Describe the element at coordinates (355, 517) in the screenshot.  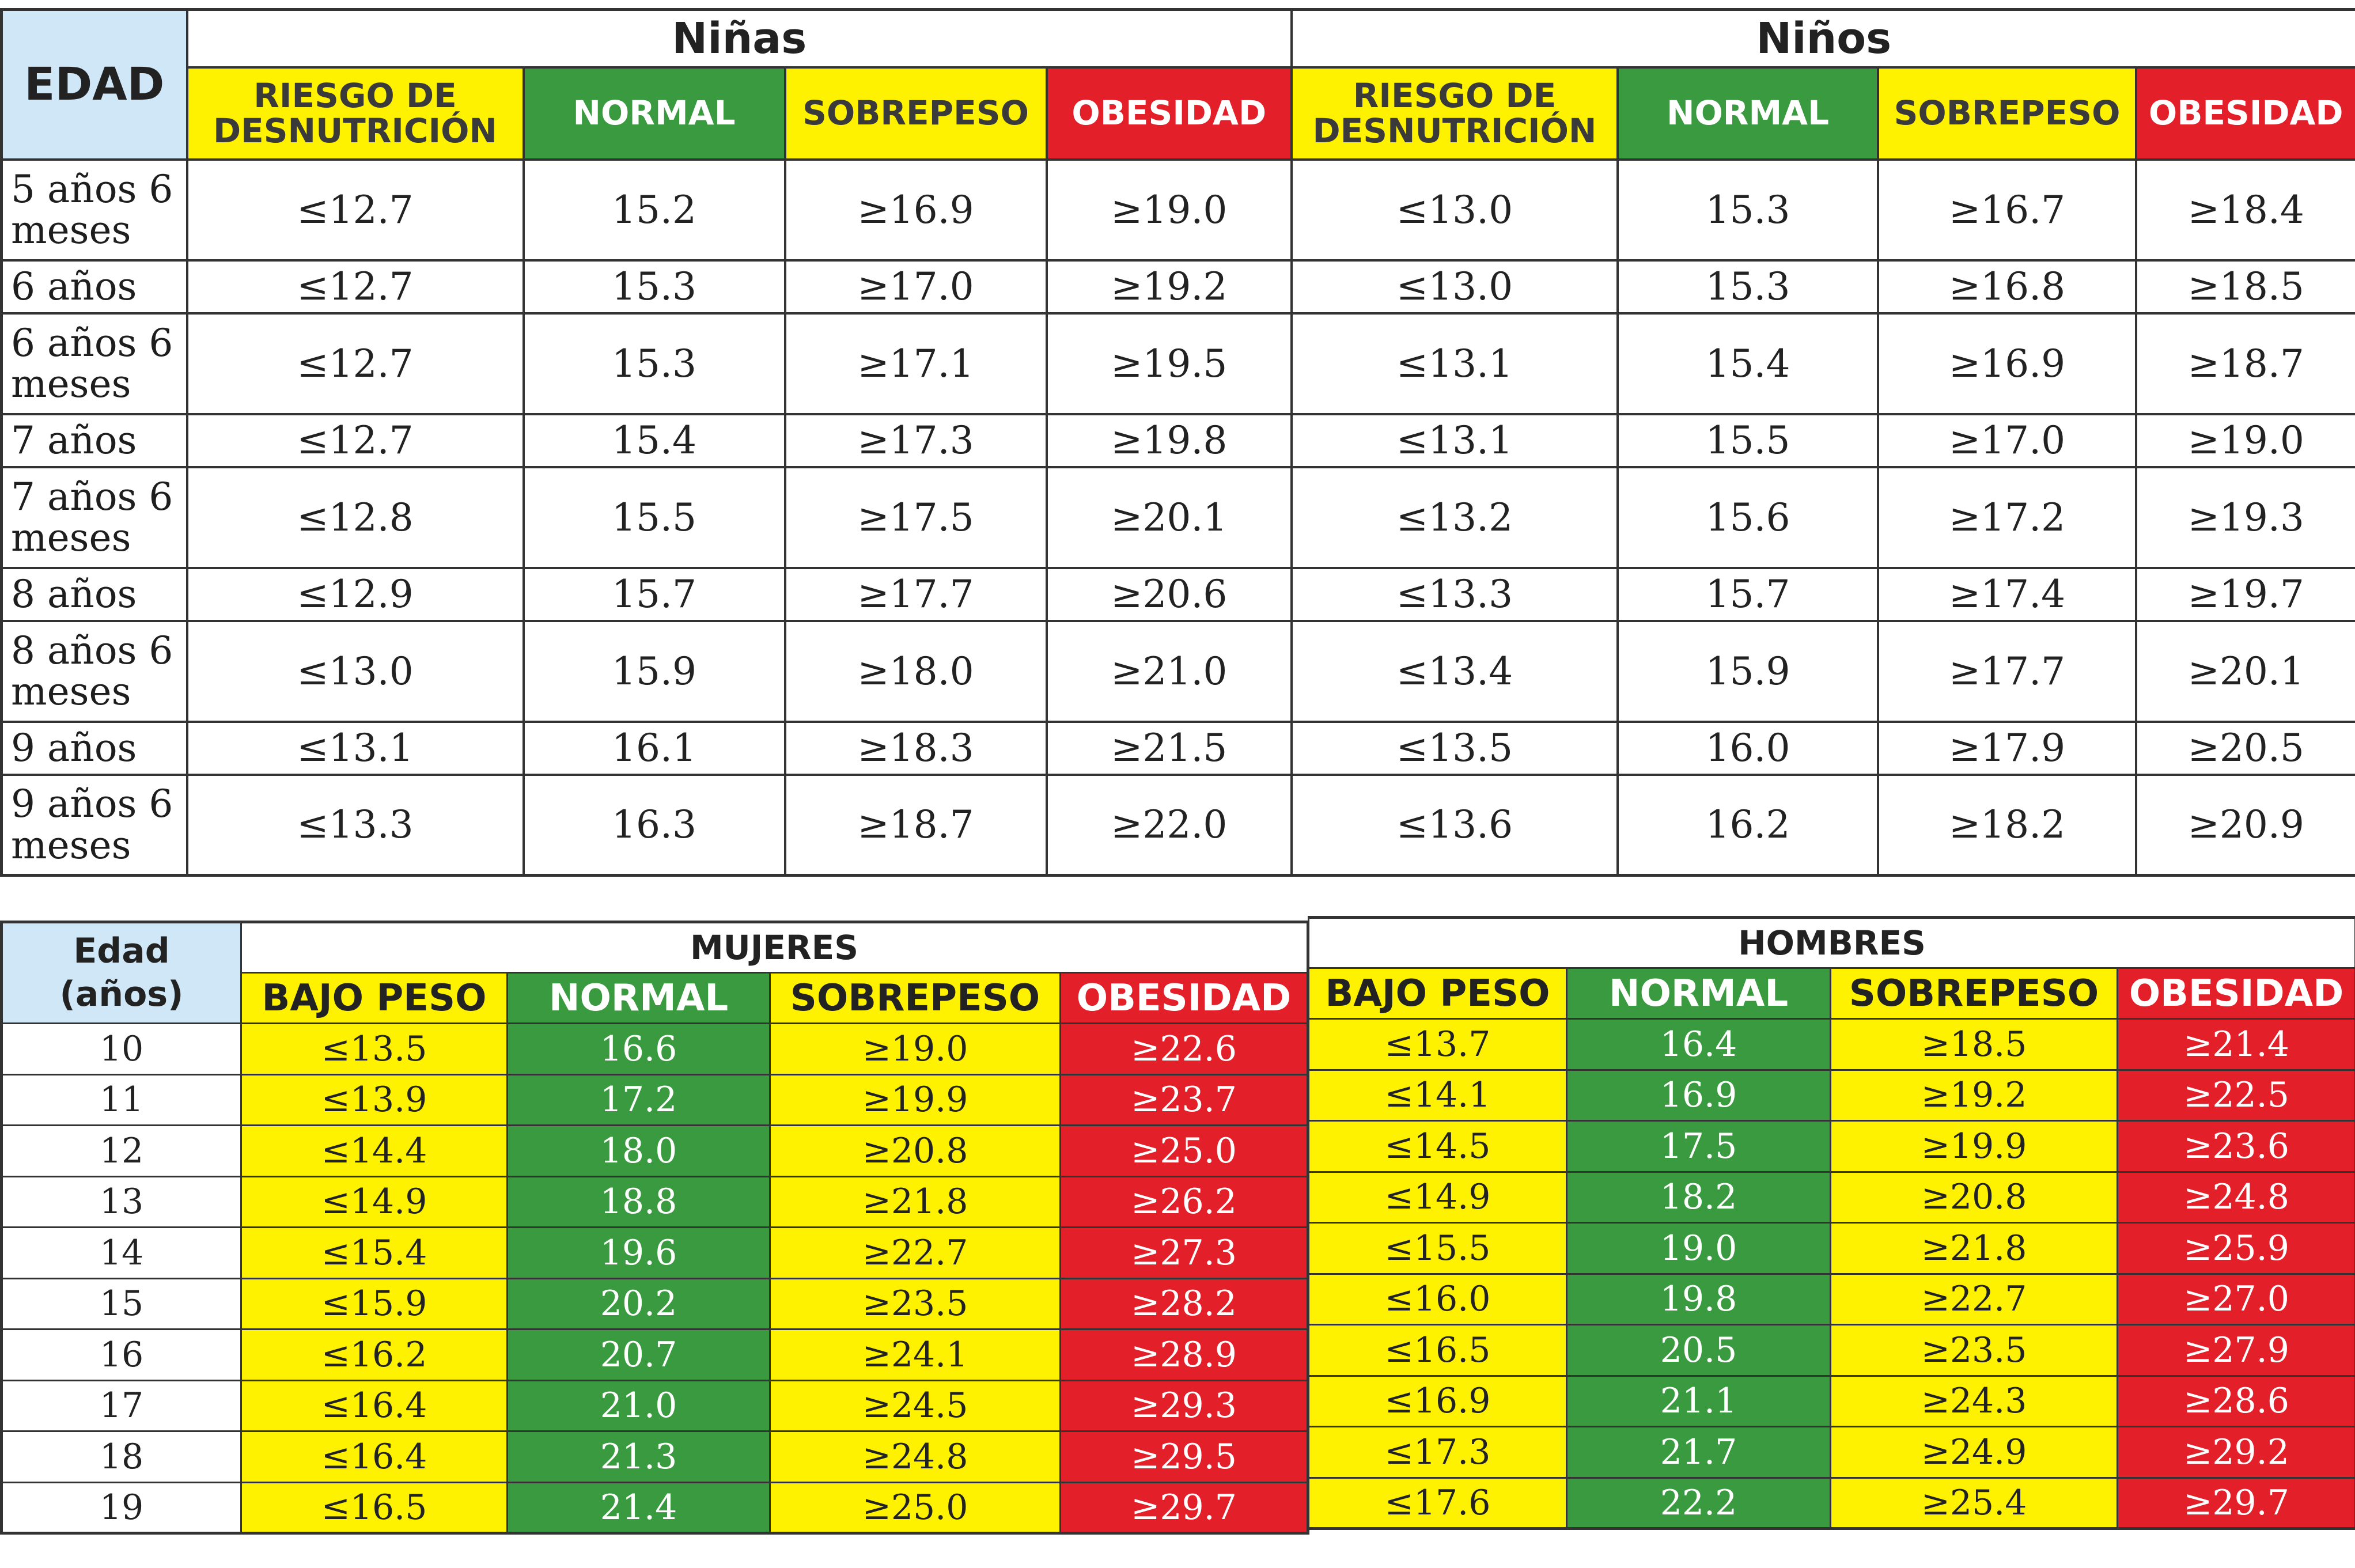
I see `risk-value: ≤12.8` at that location.